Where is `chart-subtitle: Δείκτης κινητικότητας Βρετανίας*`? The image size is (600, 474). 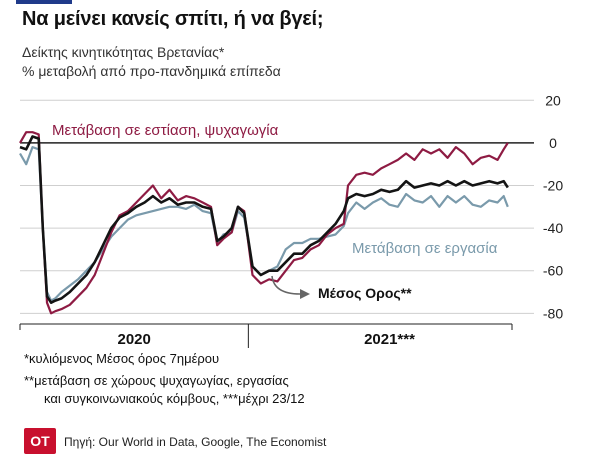 chart-subtitle: Δείκτης κινητικότητας Βρετανίας* is located at coordinates (123, 52).